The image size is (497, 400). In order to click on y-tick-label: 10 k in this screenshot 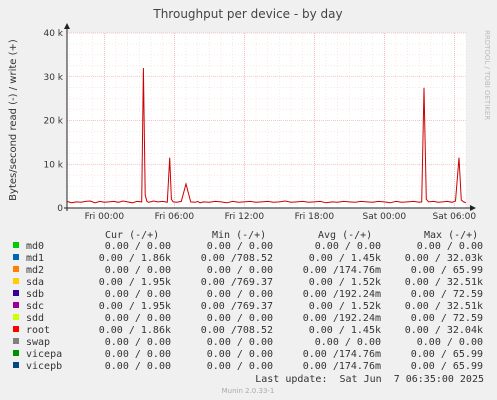, I will do `click(53, 165)`.